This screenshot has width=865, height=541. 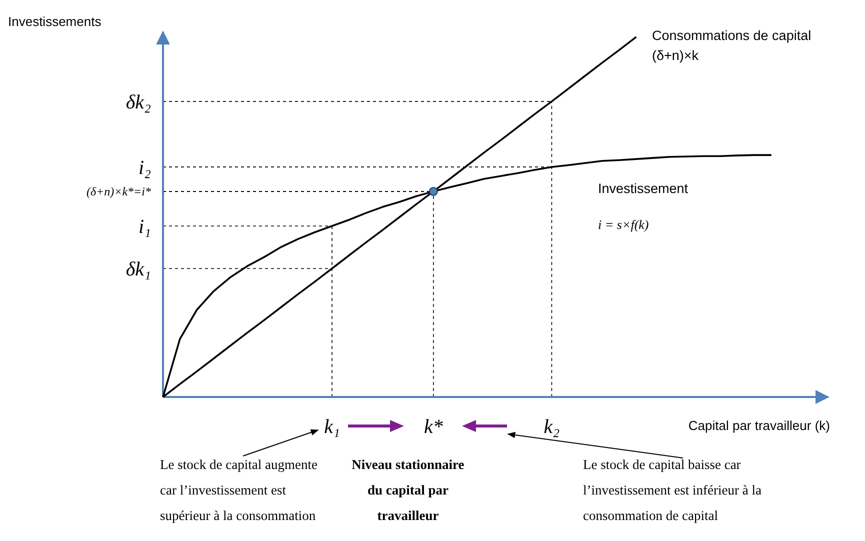 I want to click on x-tick-label: k₂, so click(x=552, y=427).